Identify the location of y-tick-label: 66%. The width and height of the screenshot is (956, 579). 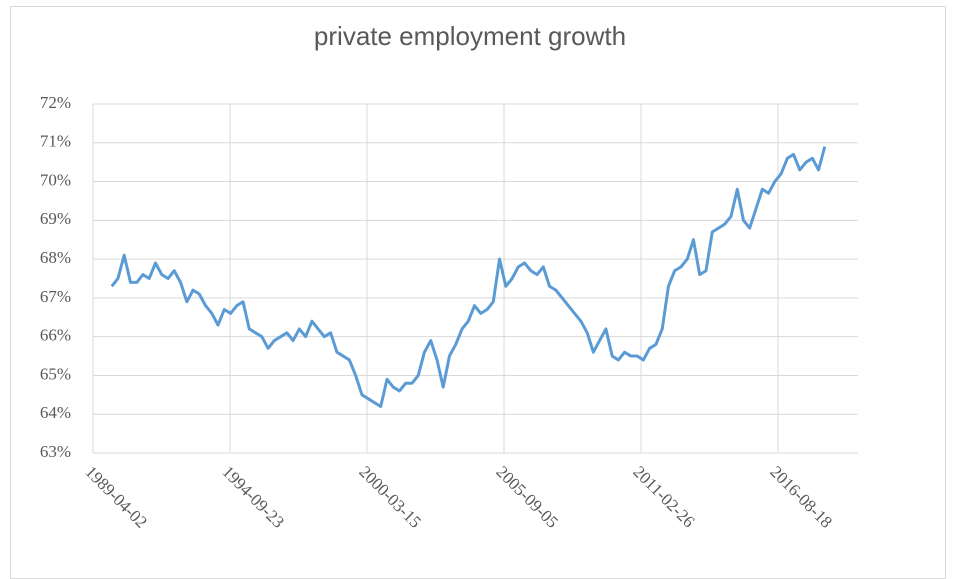
(55, 335).